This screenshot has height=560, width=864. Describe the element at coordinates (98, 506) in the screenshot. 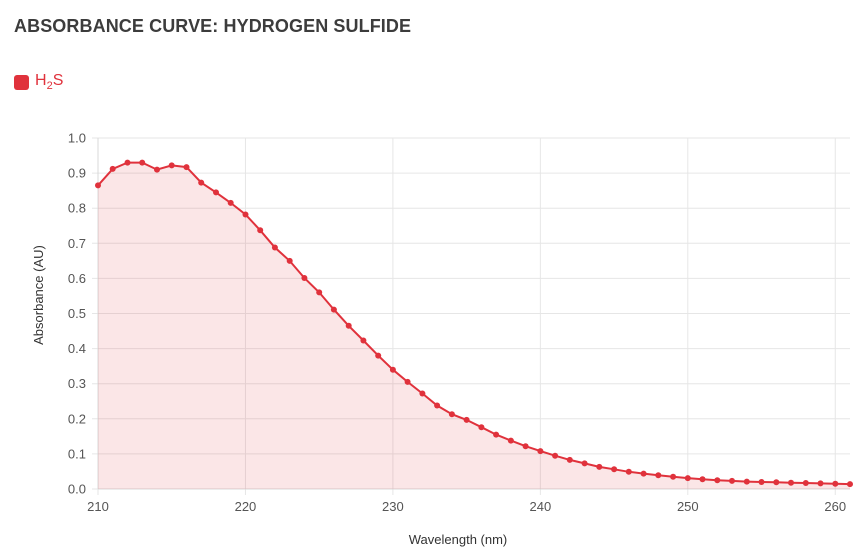

I see `x-tick-label: 210` at that location.